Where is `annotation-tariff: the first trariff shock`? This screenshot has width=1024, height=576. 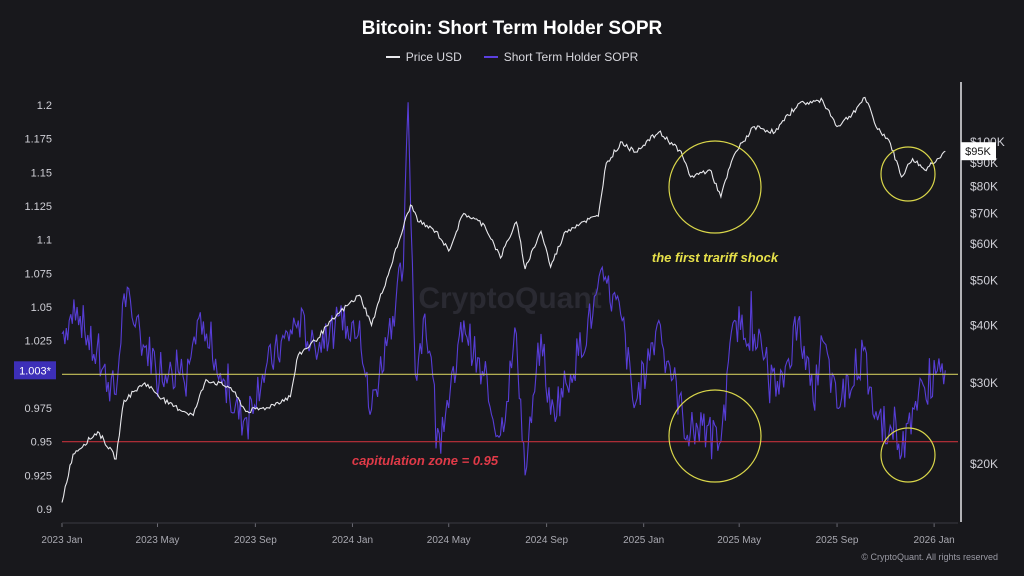 annotation-tariff: the first trariff shock is located at coordinates (715, 257).